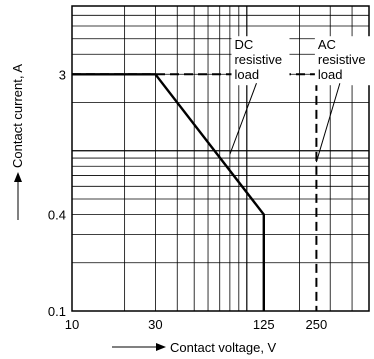 Image resolution: width=374 pixels, height=359 pixels. Describe the element at coordinates (317, 324) in the screenshot. I see `x-tick-label: 250` at that location.